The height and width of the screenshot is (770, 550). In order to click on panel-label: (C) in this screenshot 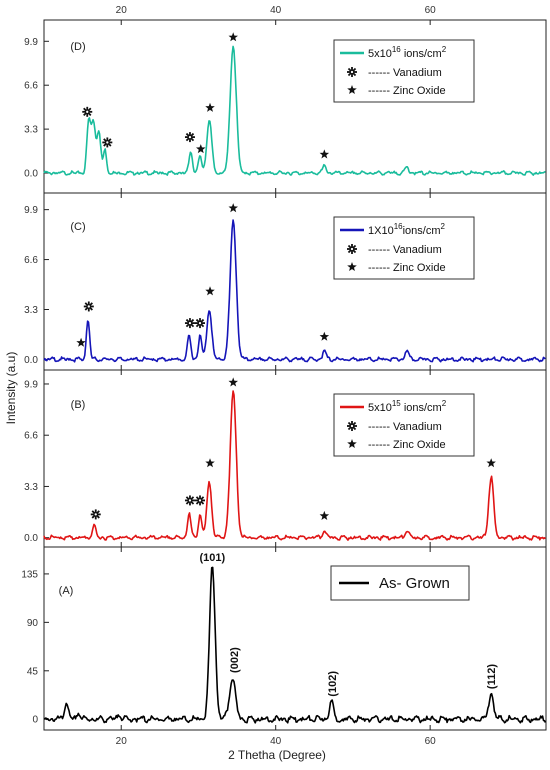, I will do `click(77, 227)`.